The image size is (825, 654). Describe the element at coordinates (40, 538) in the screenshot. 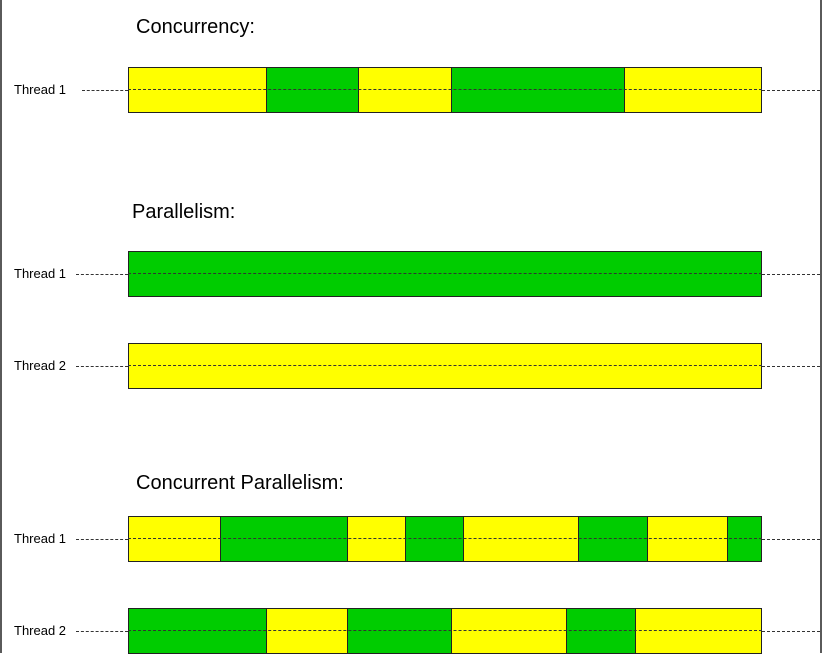

I see `thread-label-concurrent-parallelism-1: Thread 1` at that location.